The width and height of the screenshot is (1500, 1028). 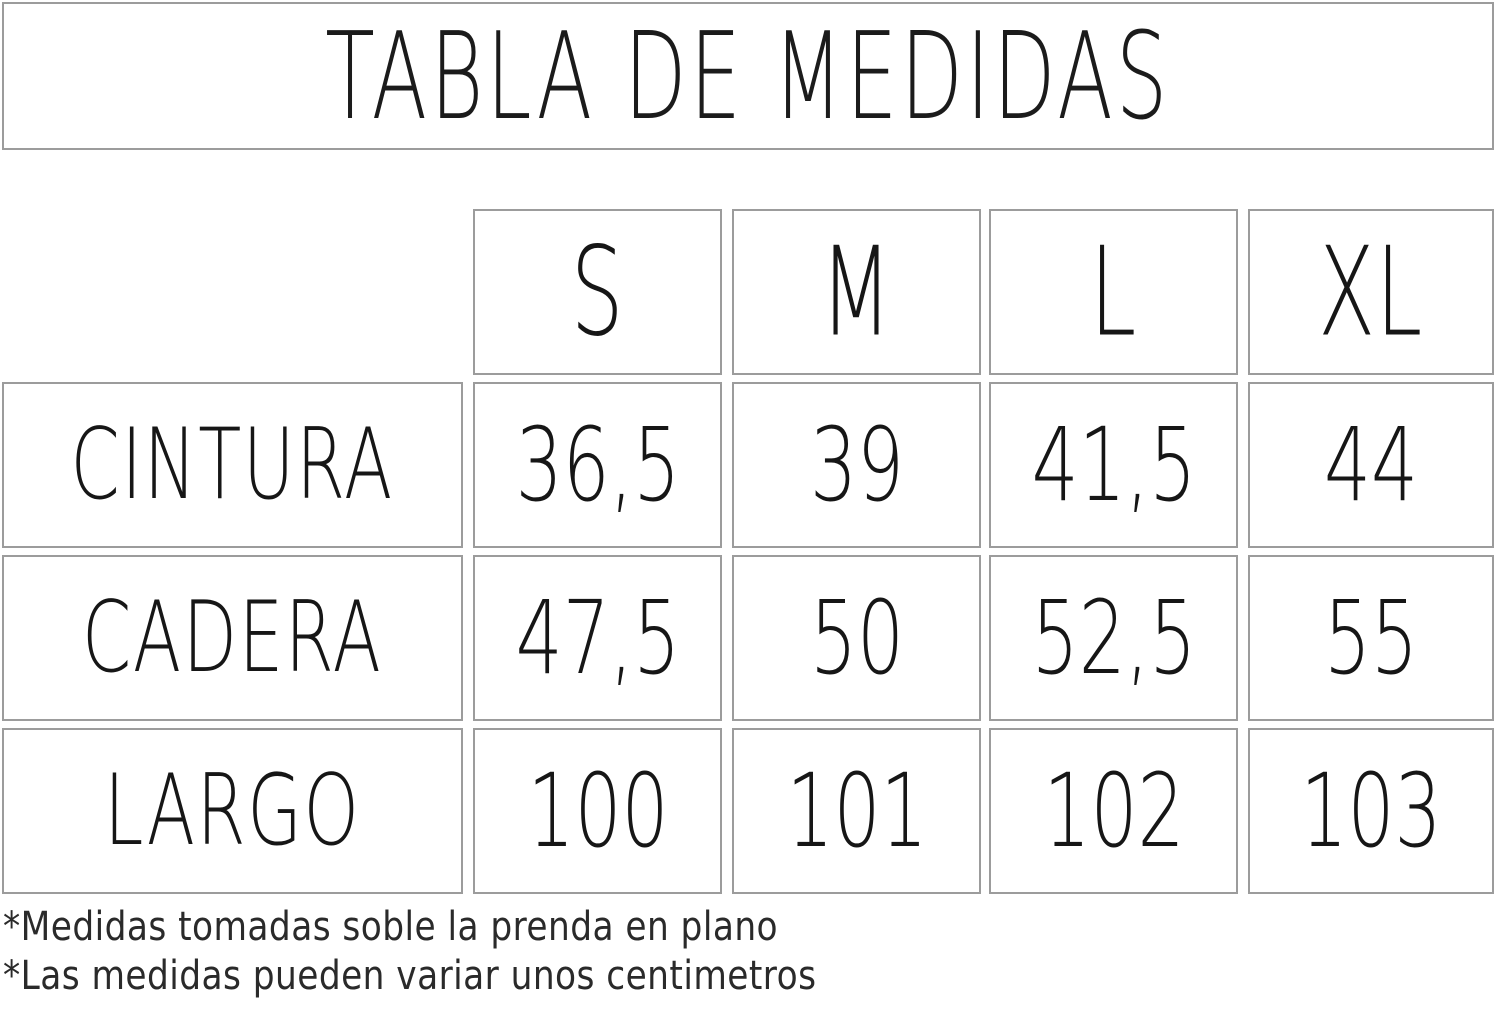 I want to click on measurement-value-cell: 100, so click(x=597, y=811).